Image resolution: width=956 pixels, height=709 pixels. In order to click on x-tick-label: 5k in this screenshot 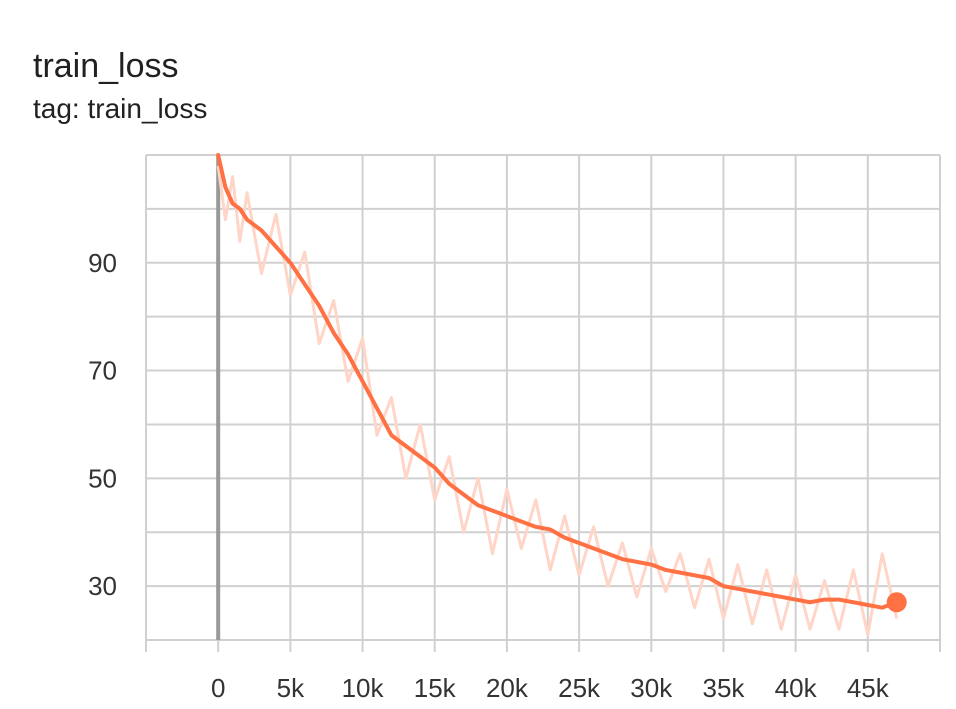, I will do `click(291, 688)`.